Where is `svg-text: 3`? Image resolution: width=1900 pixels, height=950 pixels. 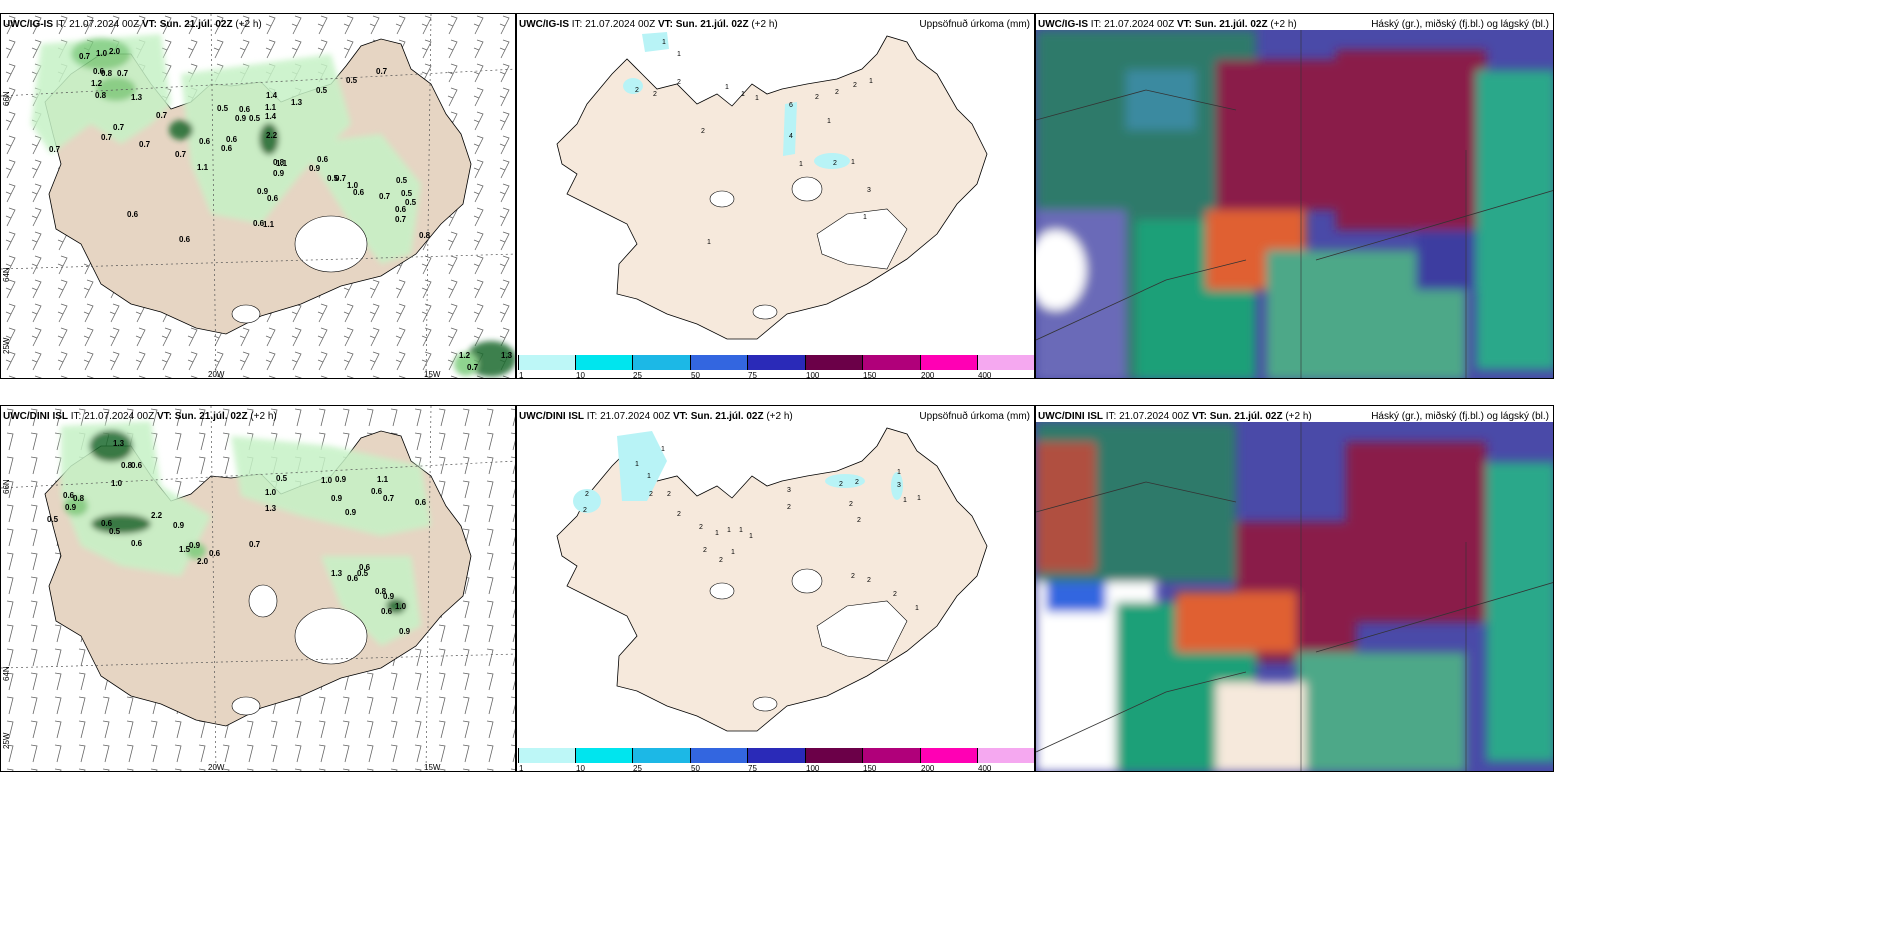 svg-text: 3 is located at coordinates (899, 485).